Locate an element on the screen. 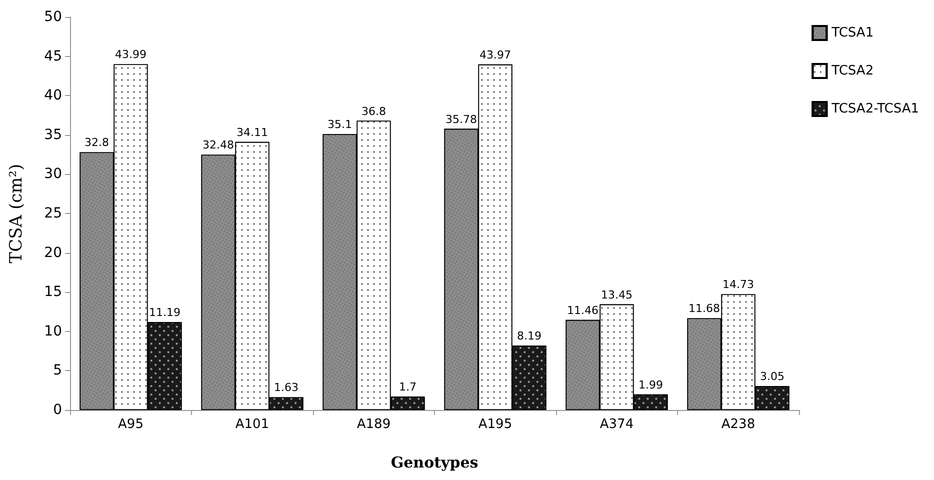  data-label: 32.48 is located at coordinates (218, 145).